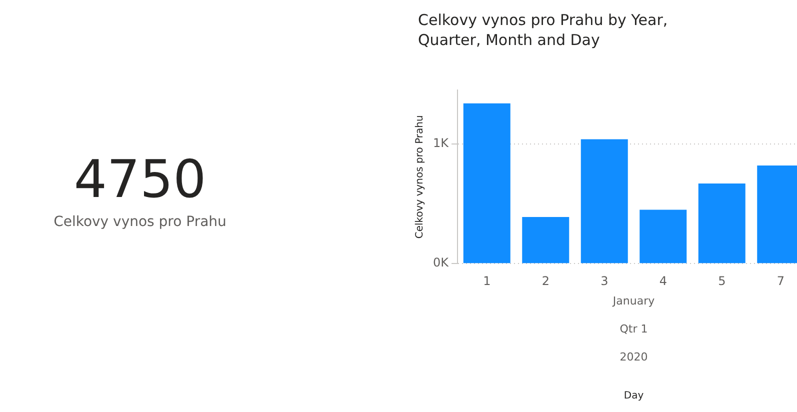 The width and height of the screenshot is (797, 412). Describe the element at coordinates (780, 281) in the screenshot. I see `x-tick-label: 7` at that location.